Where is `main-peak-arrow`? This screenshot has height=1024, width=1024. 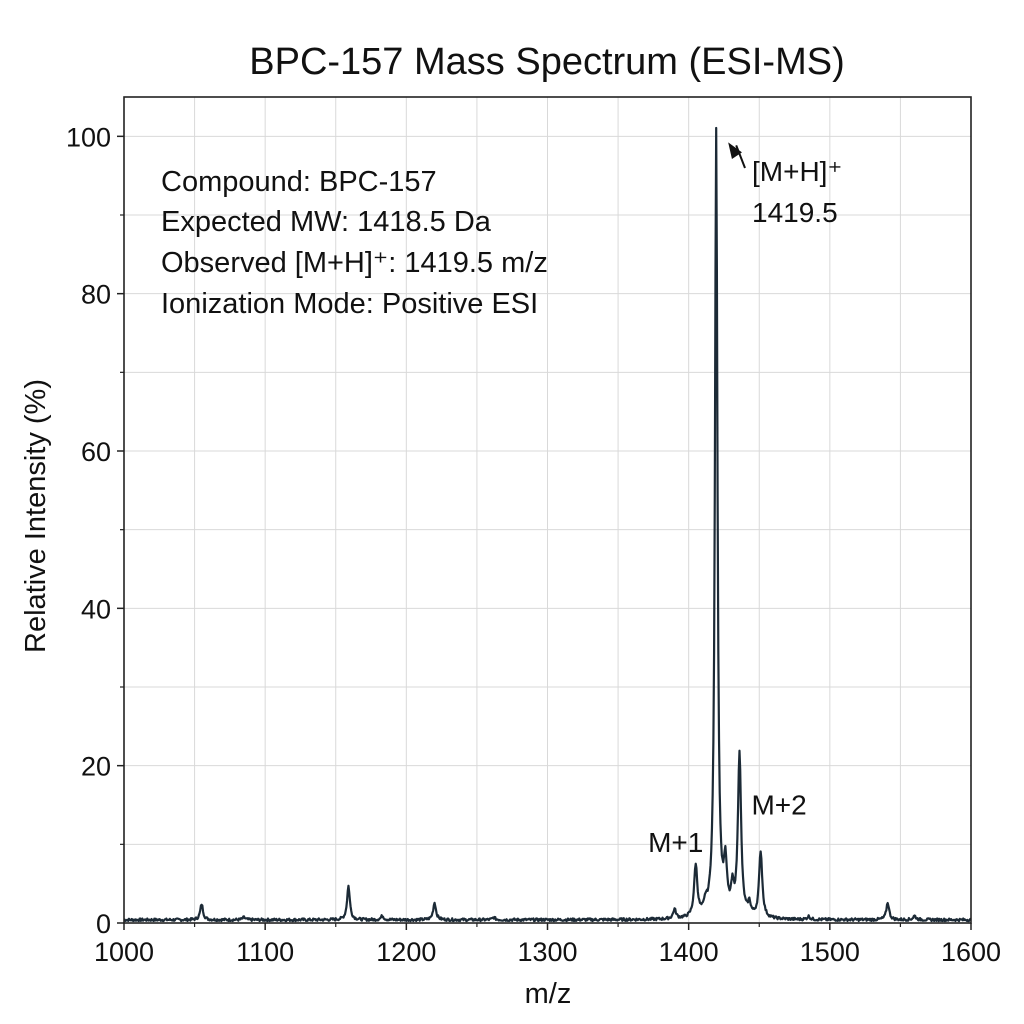
main-peak-arrow is located at coordinates (740, 156).